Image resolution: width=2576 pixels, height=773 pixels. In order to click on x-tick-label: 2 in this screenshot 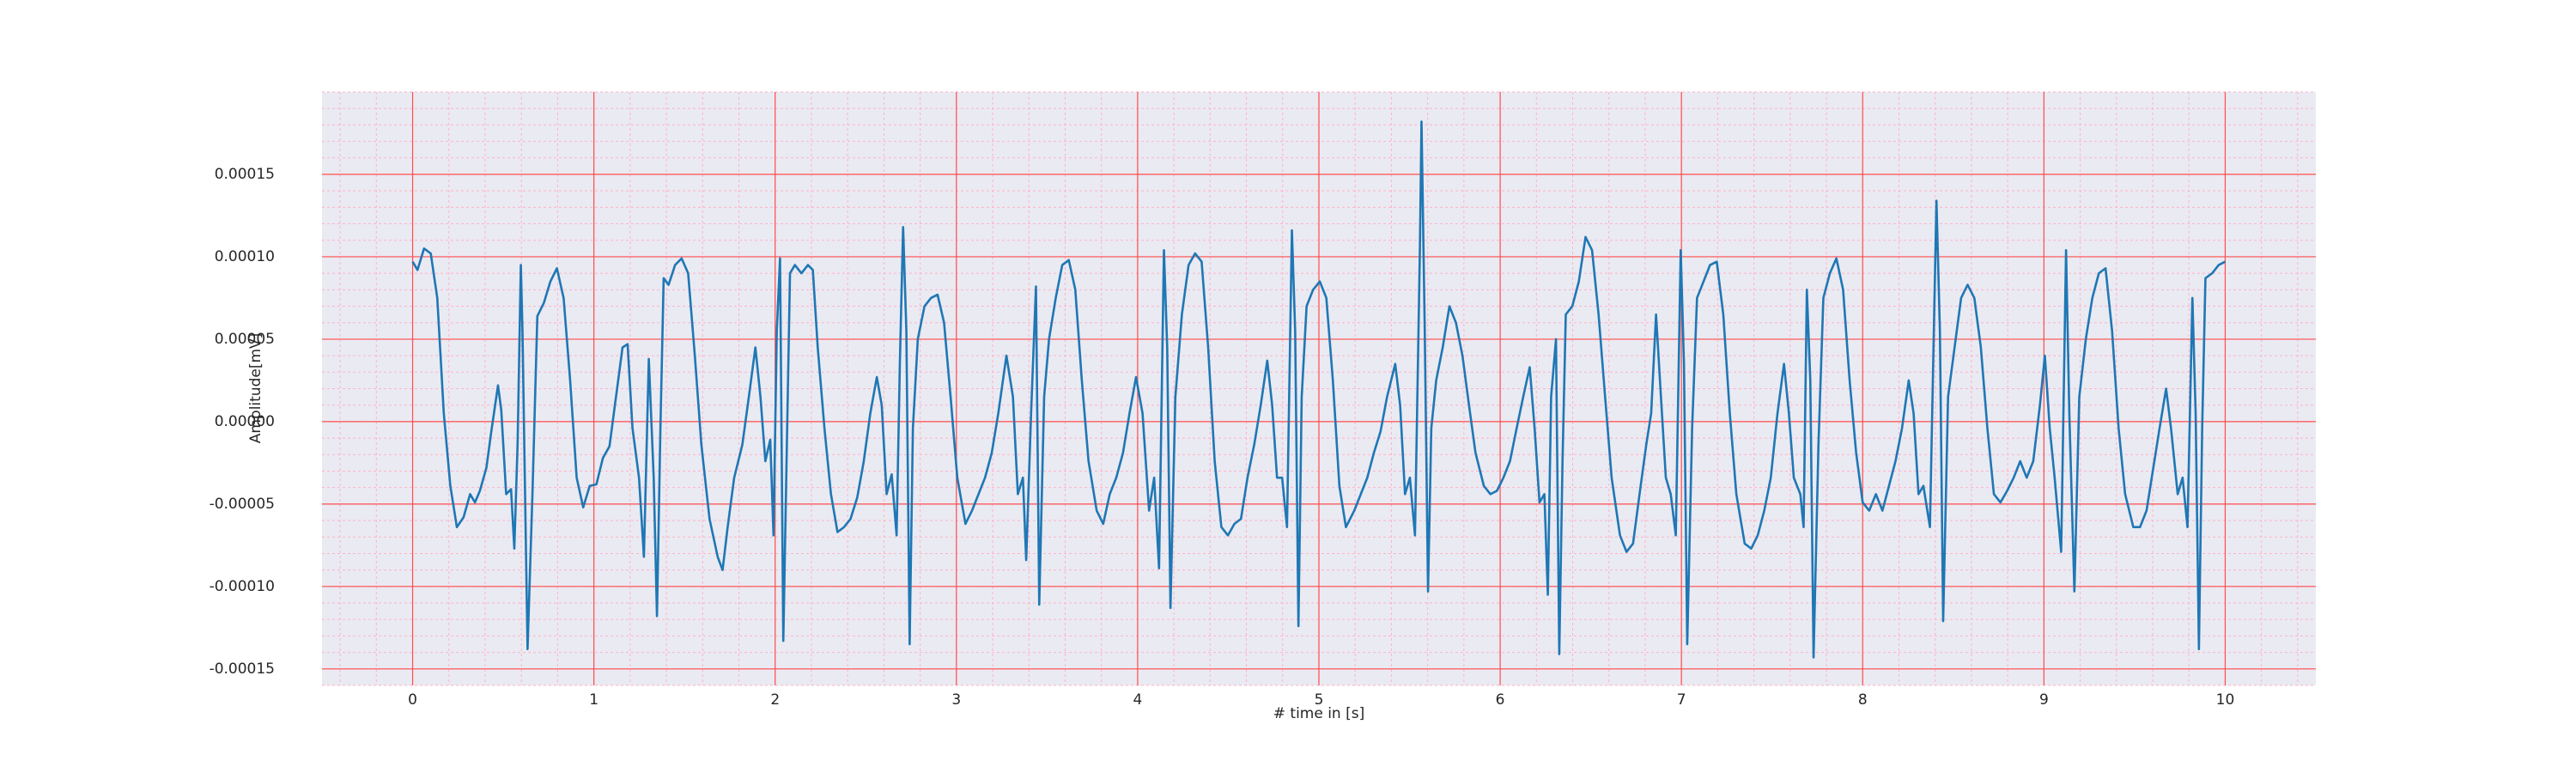, I will do `click(775, 700)`.